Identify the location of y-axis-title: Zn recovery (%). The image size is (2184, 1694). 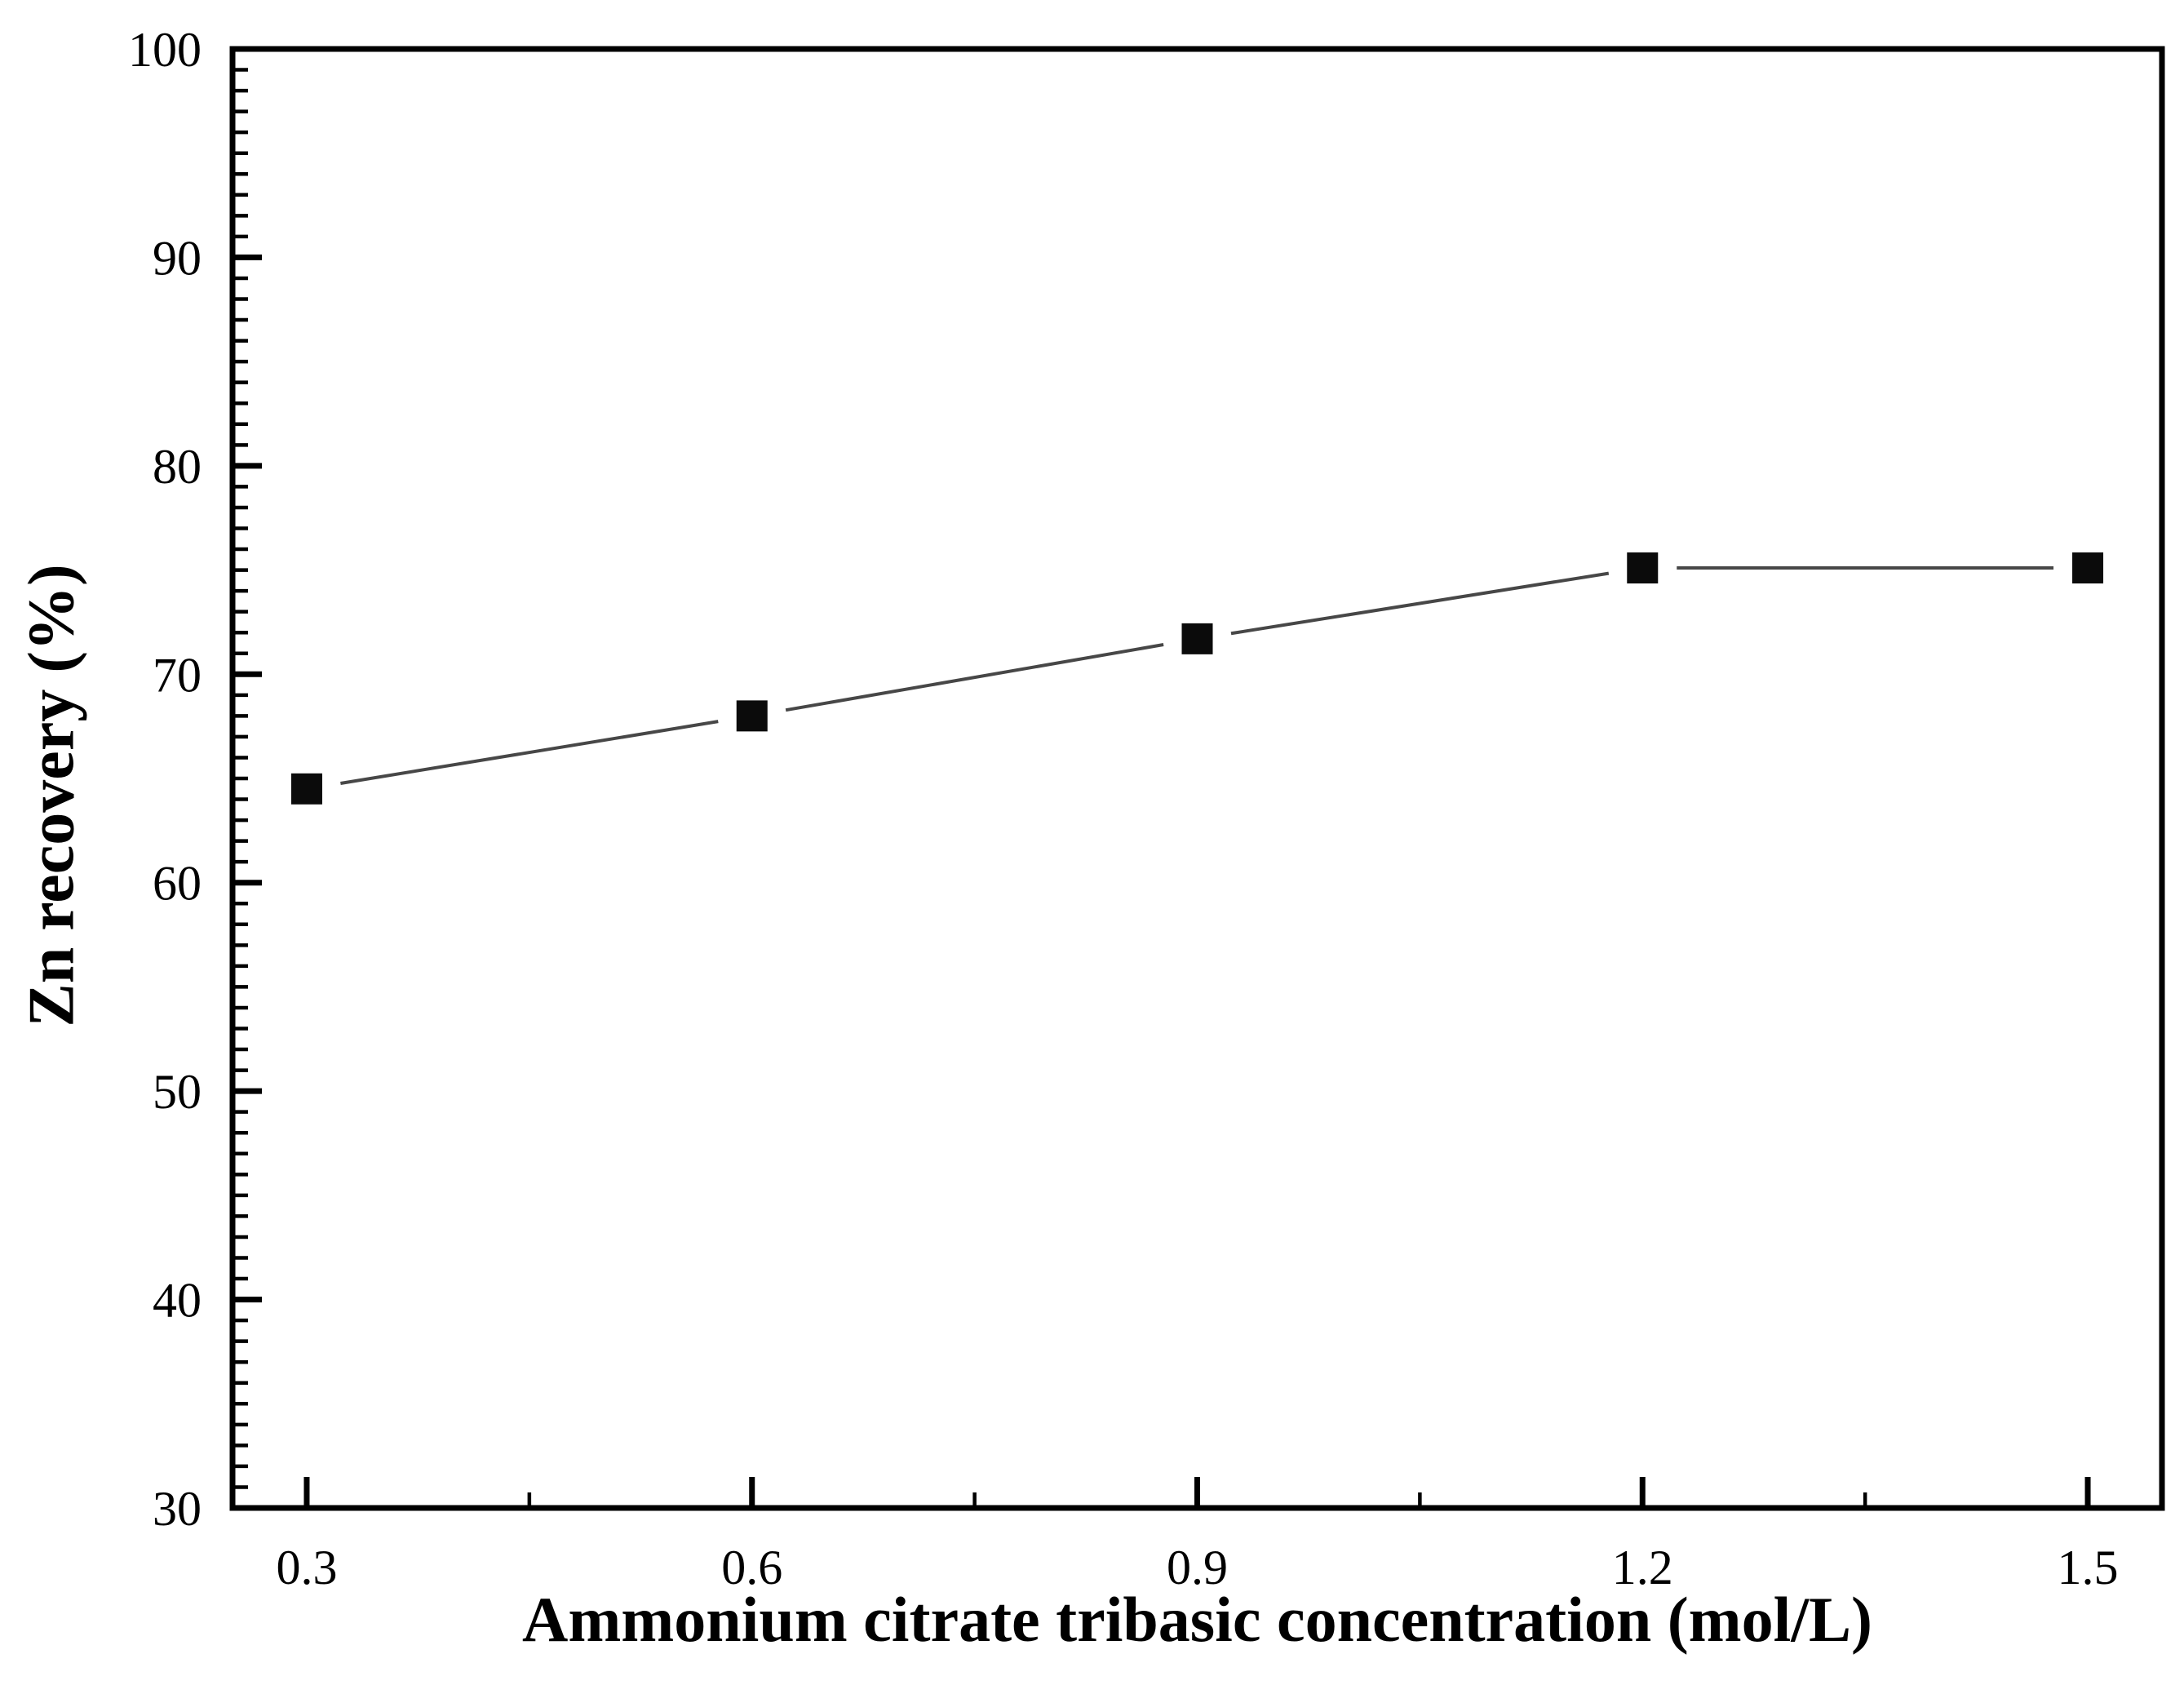
(52, 795).